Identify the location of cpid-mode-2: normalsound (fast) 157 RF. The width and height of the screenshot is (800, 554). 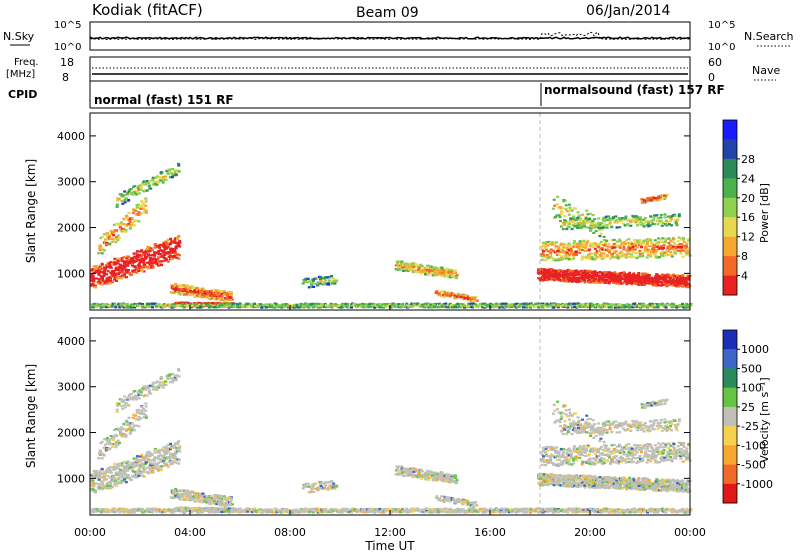
(634, 90).